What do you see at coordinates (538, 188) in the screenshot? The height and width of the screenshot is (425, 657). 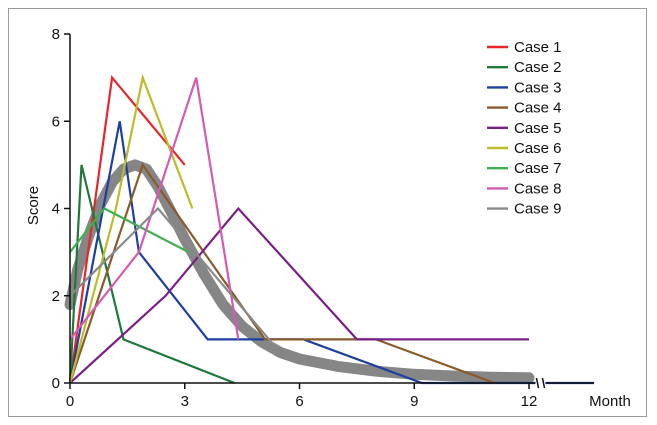 I see `legend-label-case-8: Case 8` at bounding box center [538, 188].